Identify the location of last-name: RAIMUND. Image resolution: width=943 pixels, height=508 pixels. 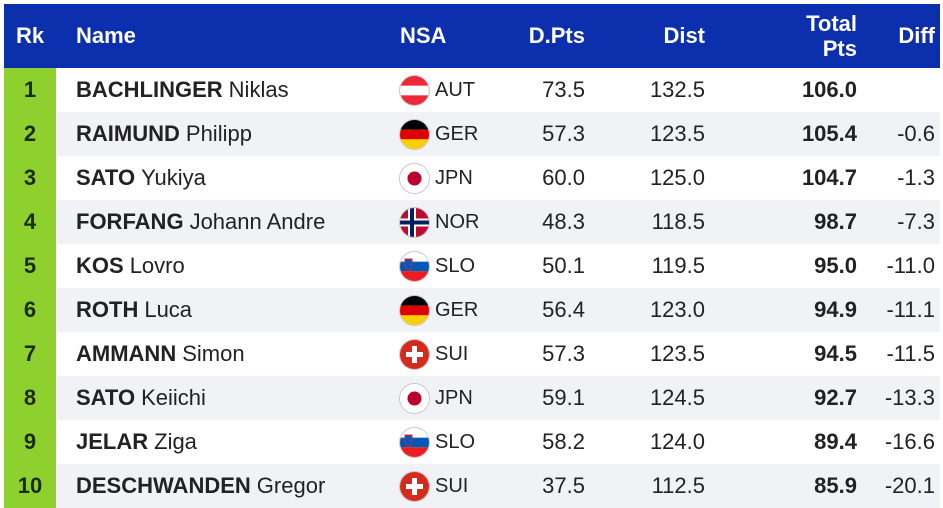
(128, 133).